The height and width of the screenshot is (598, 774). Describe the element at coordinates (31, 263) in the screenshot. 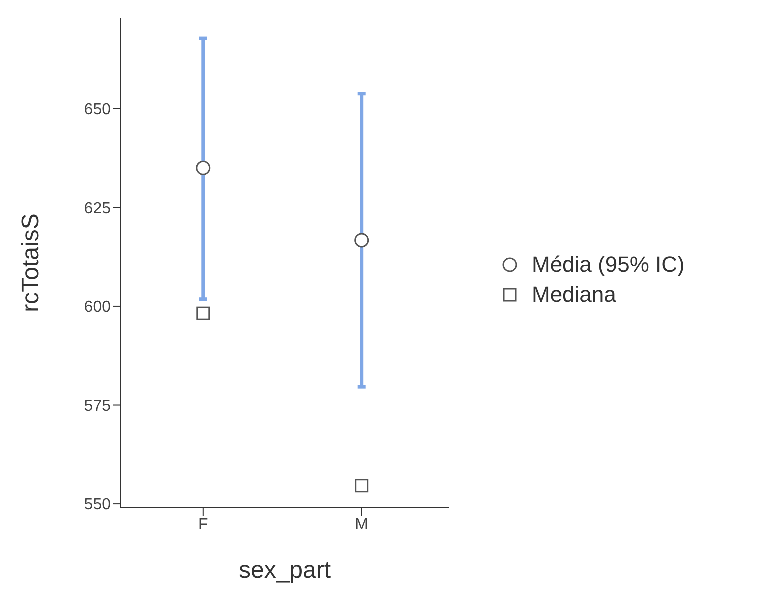

I see `y-axis-title: rcTotaisS` at that location.